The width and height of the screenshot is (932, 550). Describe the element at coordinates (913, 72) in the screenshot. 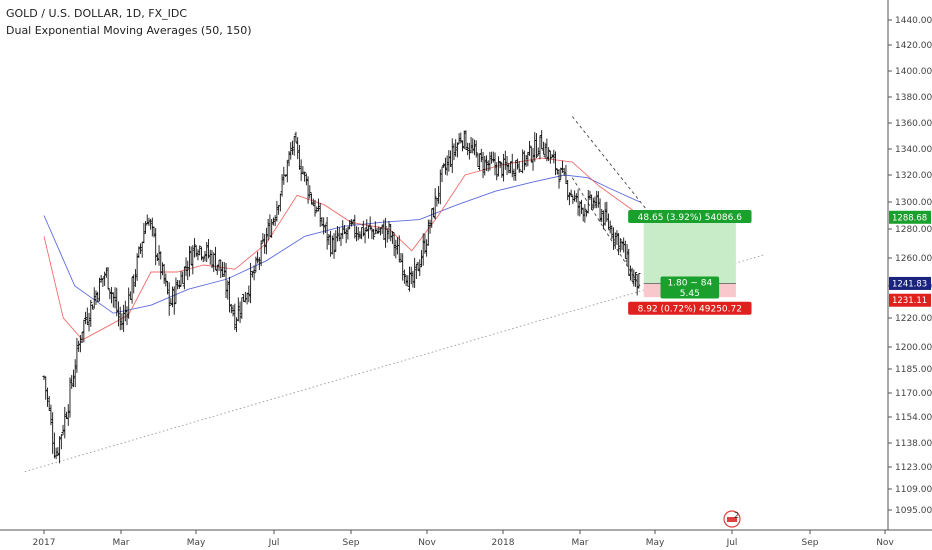

I see `price-tick-label: 1400.00` at that location.